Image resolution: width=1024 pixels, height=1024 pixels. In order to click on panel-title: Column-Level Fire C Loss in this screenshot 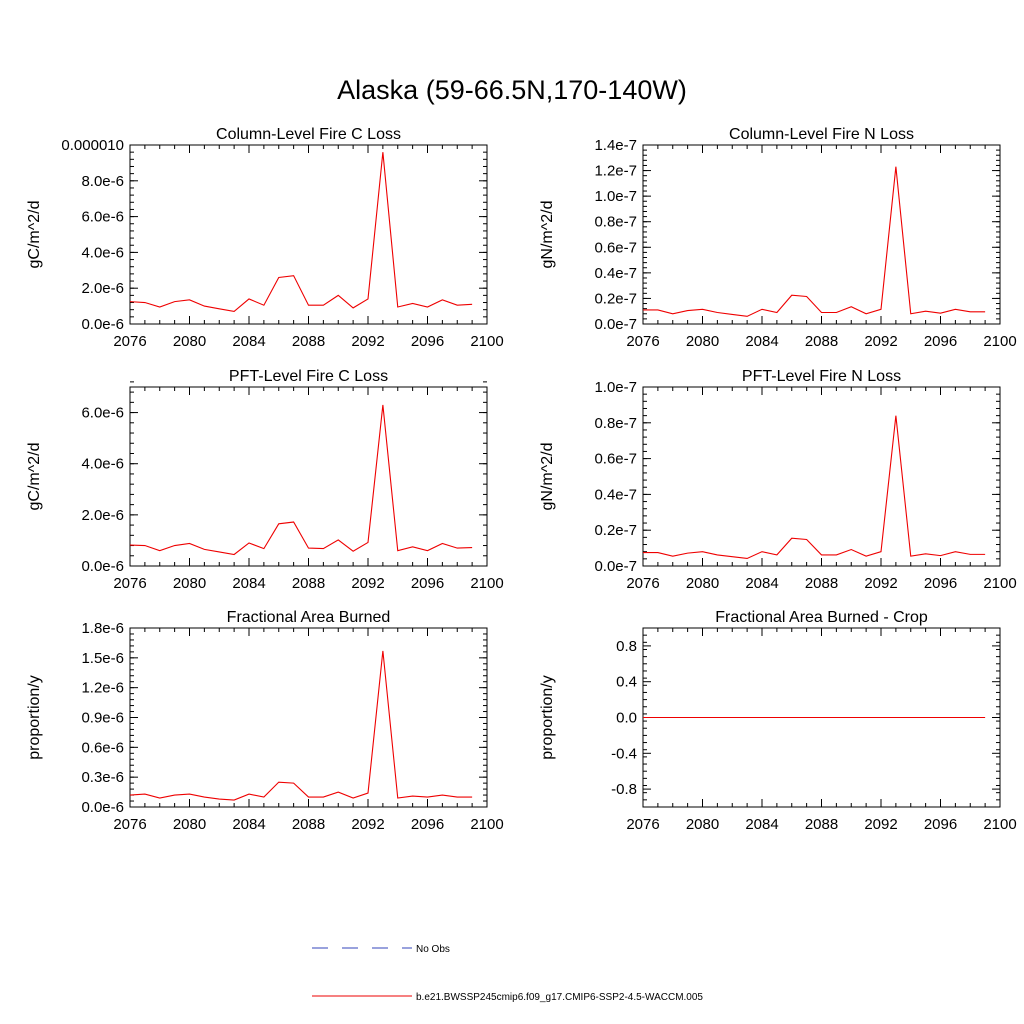, I will do `click(308, 134)`.